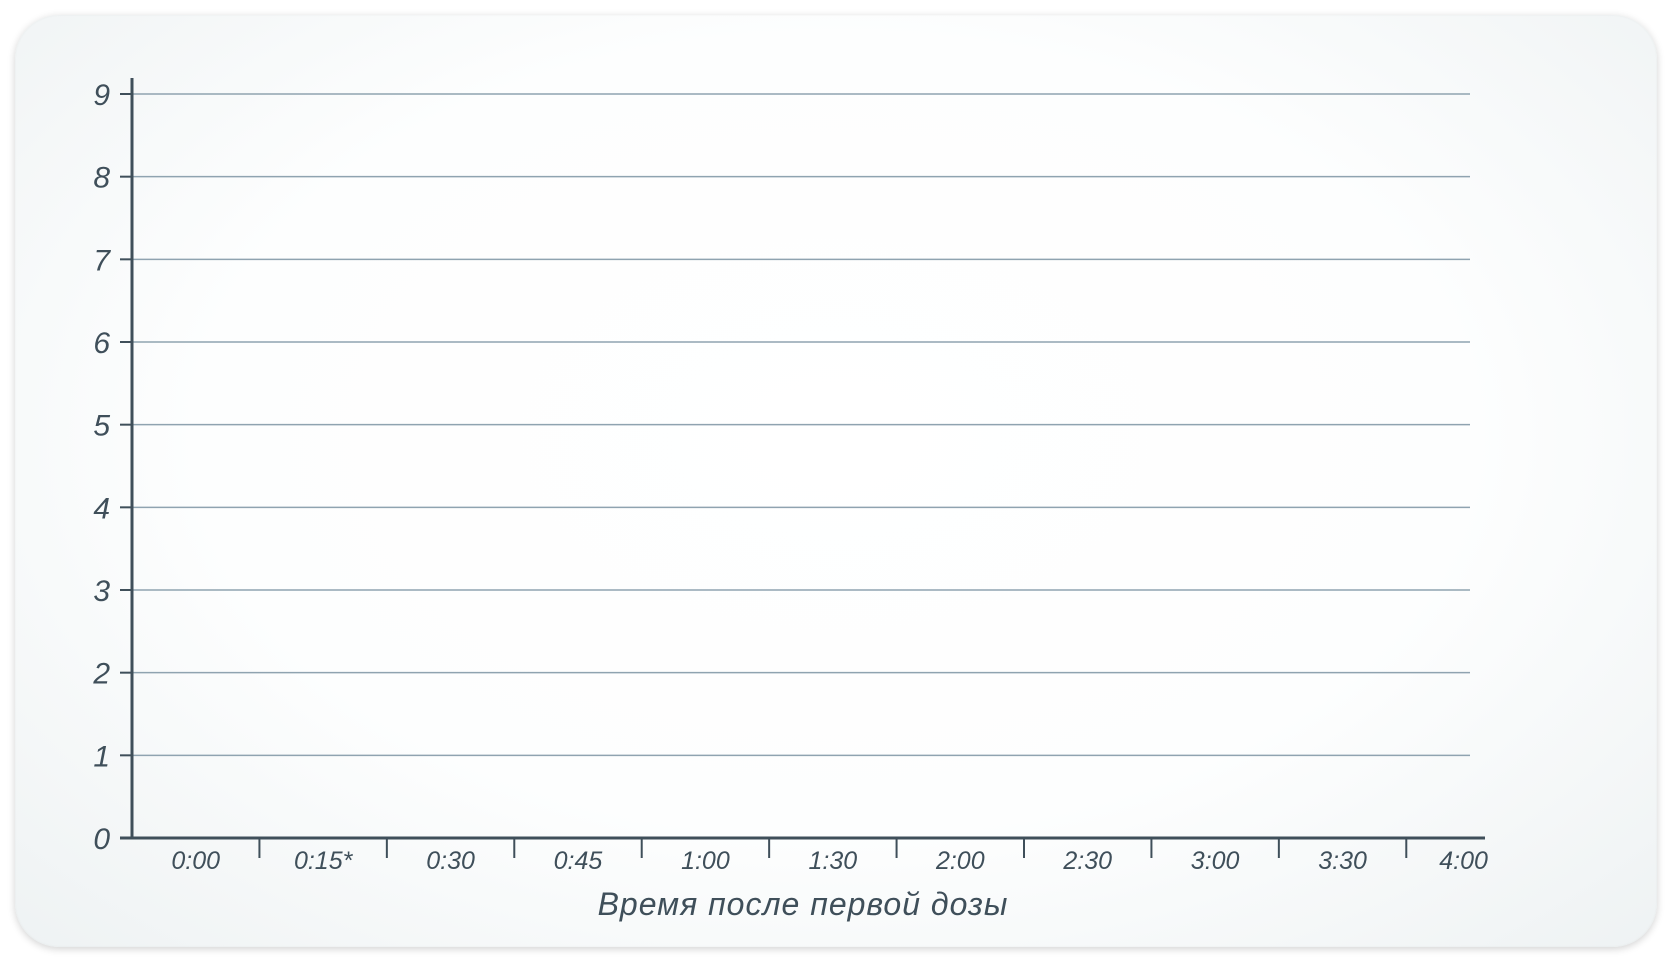 Image resolution: width=1674 pixels, height=963 pixels. Describe the element at coordinates (101, 591) in the screenshot. I see `y-tick-label: 3` at that location.